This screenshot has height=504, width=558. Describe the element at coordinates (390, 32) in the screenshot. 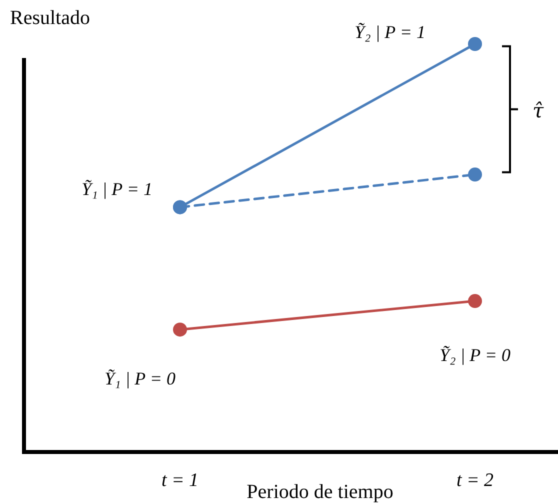

I see `annotation: Ỹ₂ | P = 1` at that location.